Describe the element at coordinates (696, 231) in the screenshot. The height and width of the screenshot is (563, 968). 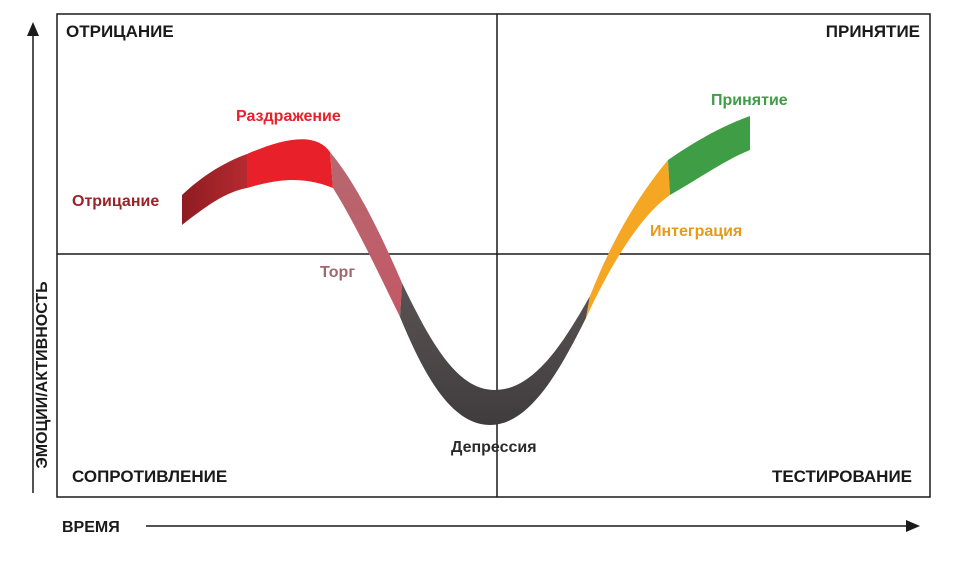
I see `stage-label-integration: Интеграция` at that location.